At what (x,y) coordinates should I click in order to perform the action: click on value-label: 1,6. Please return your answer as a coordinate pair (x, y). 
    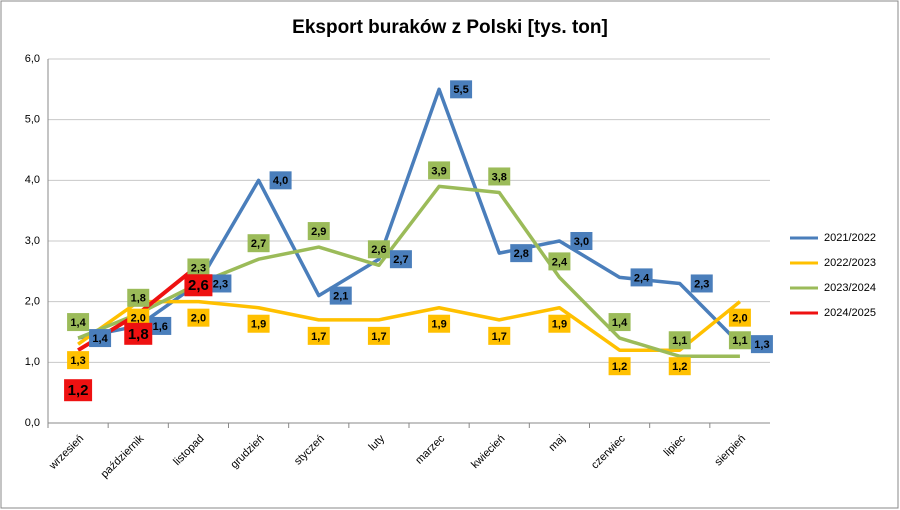
    Looking at the image, I should click on (160, 327).